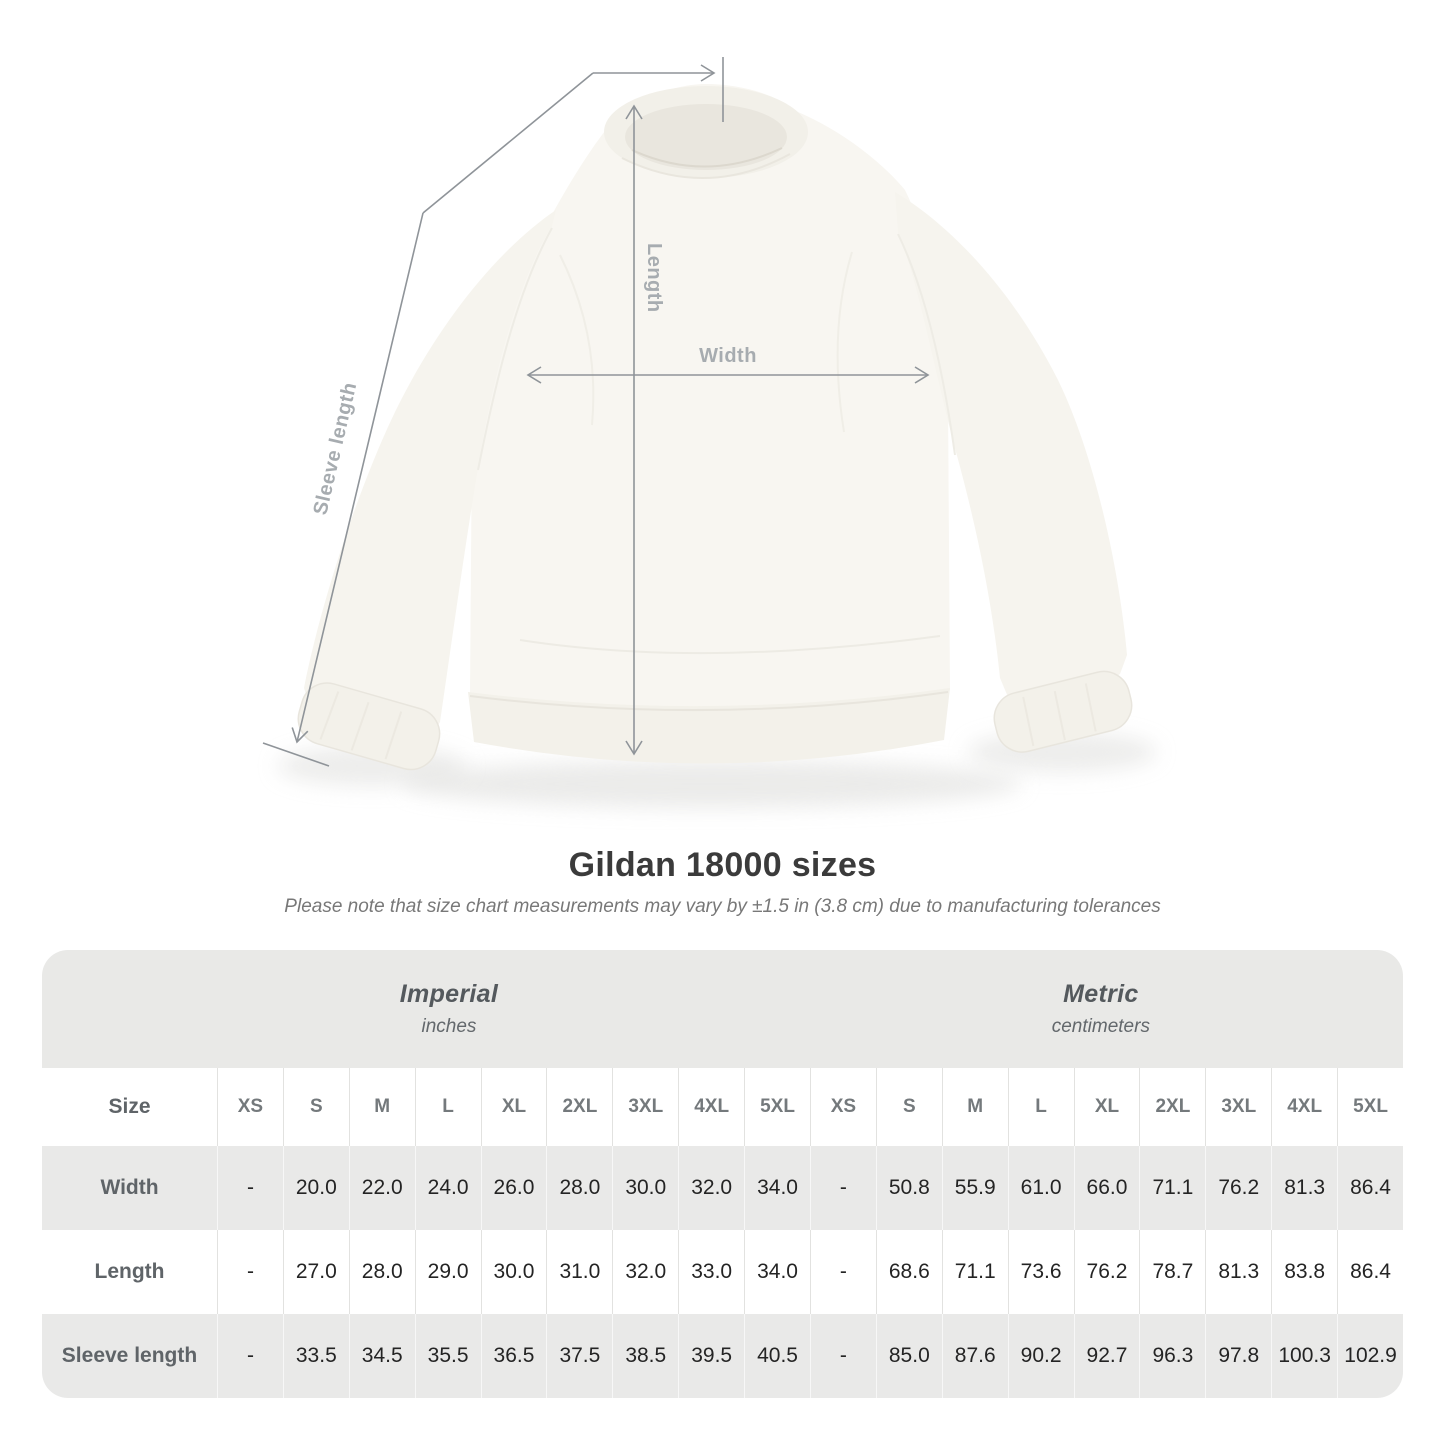 This screenshot has width=1445, height=1445. What do you see at coordinates (508, 143) in the screenshot?
I see `sleeve-measure-line-upper` at bounding box center [508, 143].